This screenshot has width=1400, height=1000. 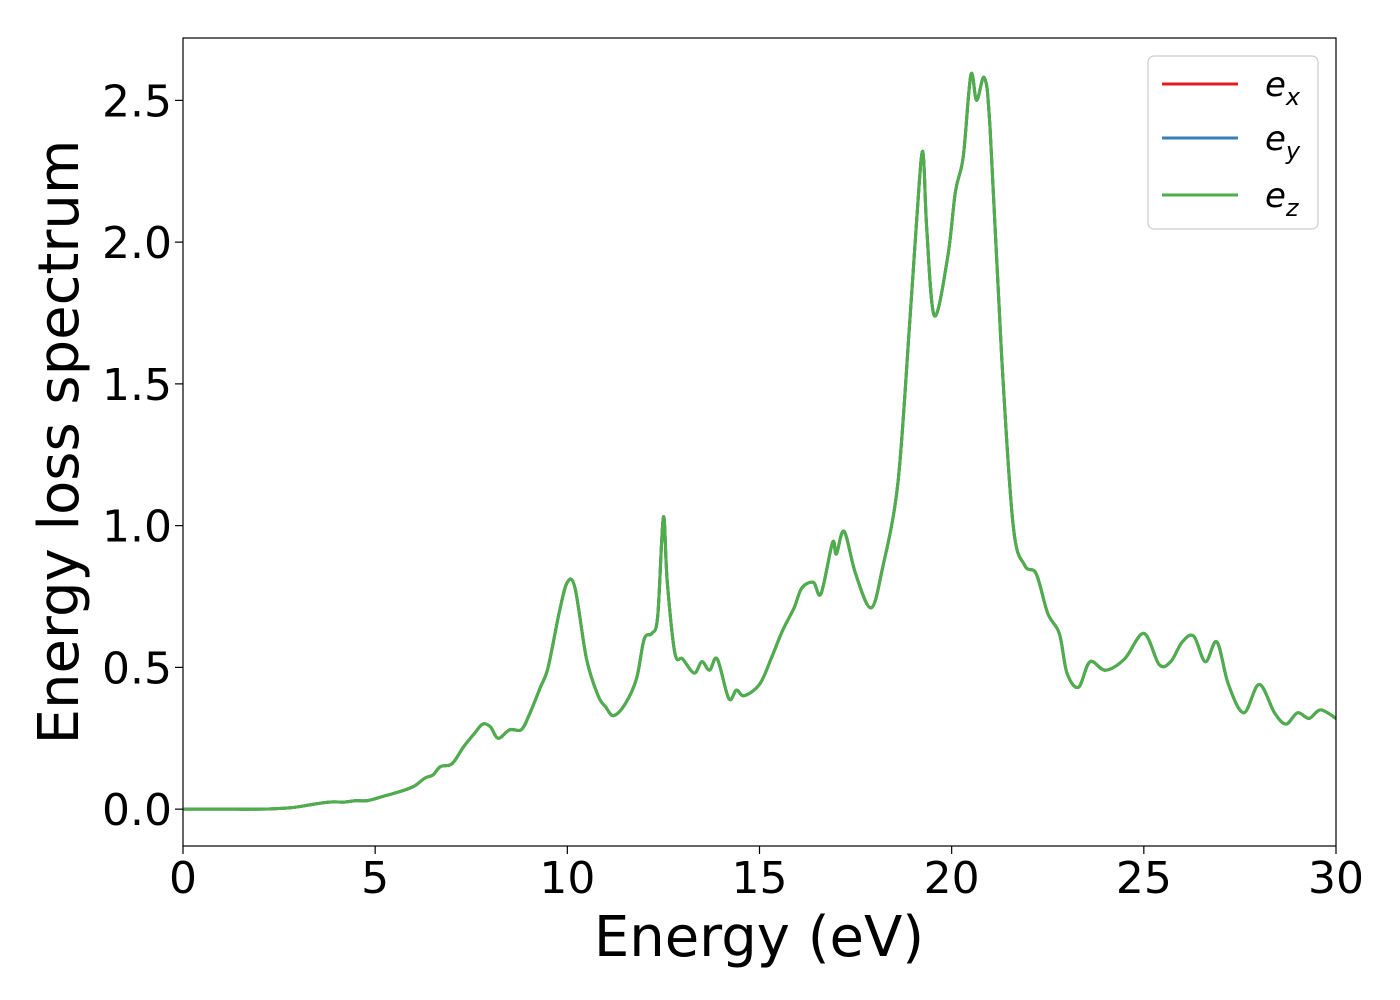 I want to click on y-tick-label: 1.0, so click(x=137, y=527).